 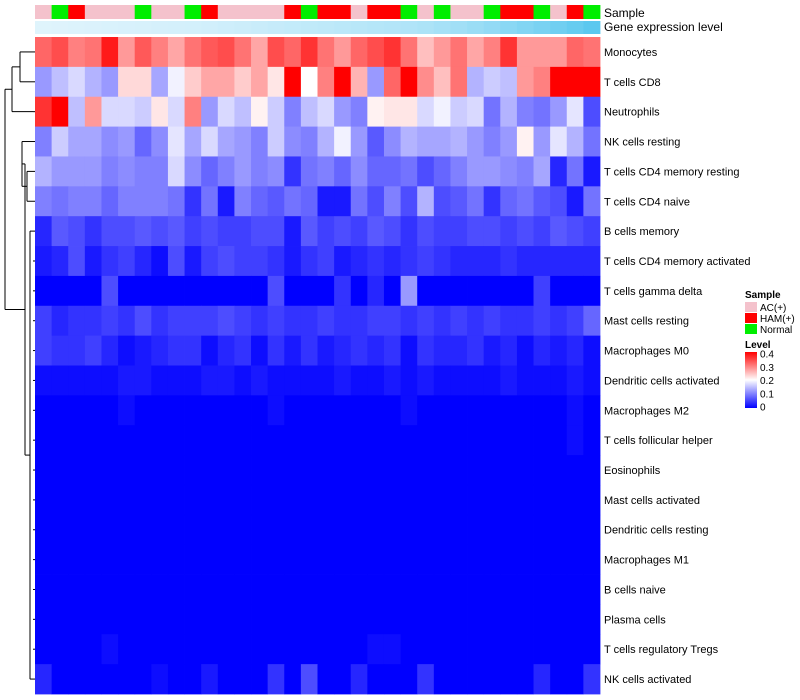 I want to click on row-label: Plasma cells, so click(x=635, y=620).